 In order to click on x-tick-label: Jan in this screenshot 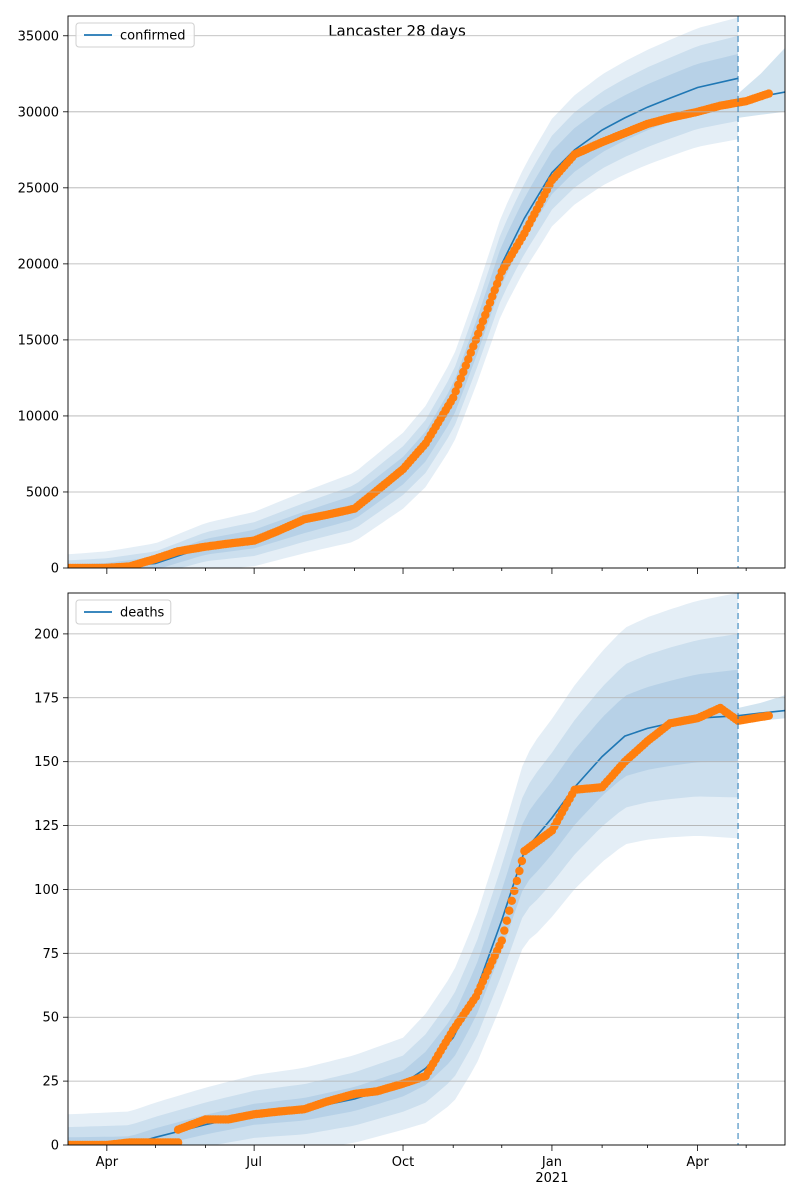, I will do `click(551, 1162)`.